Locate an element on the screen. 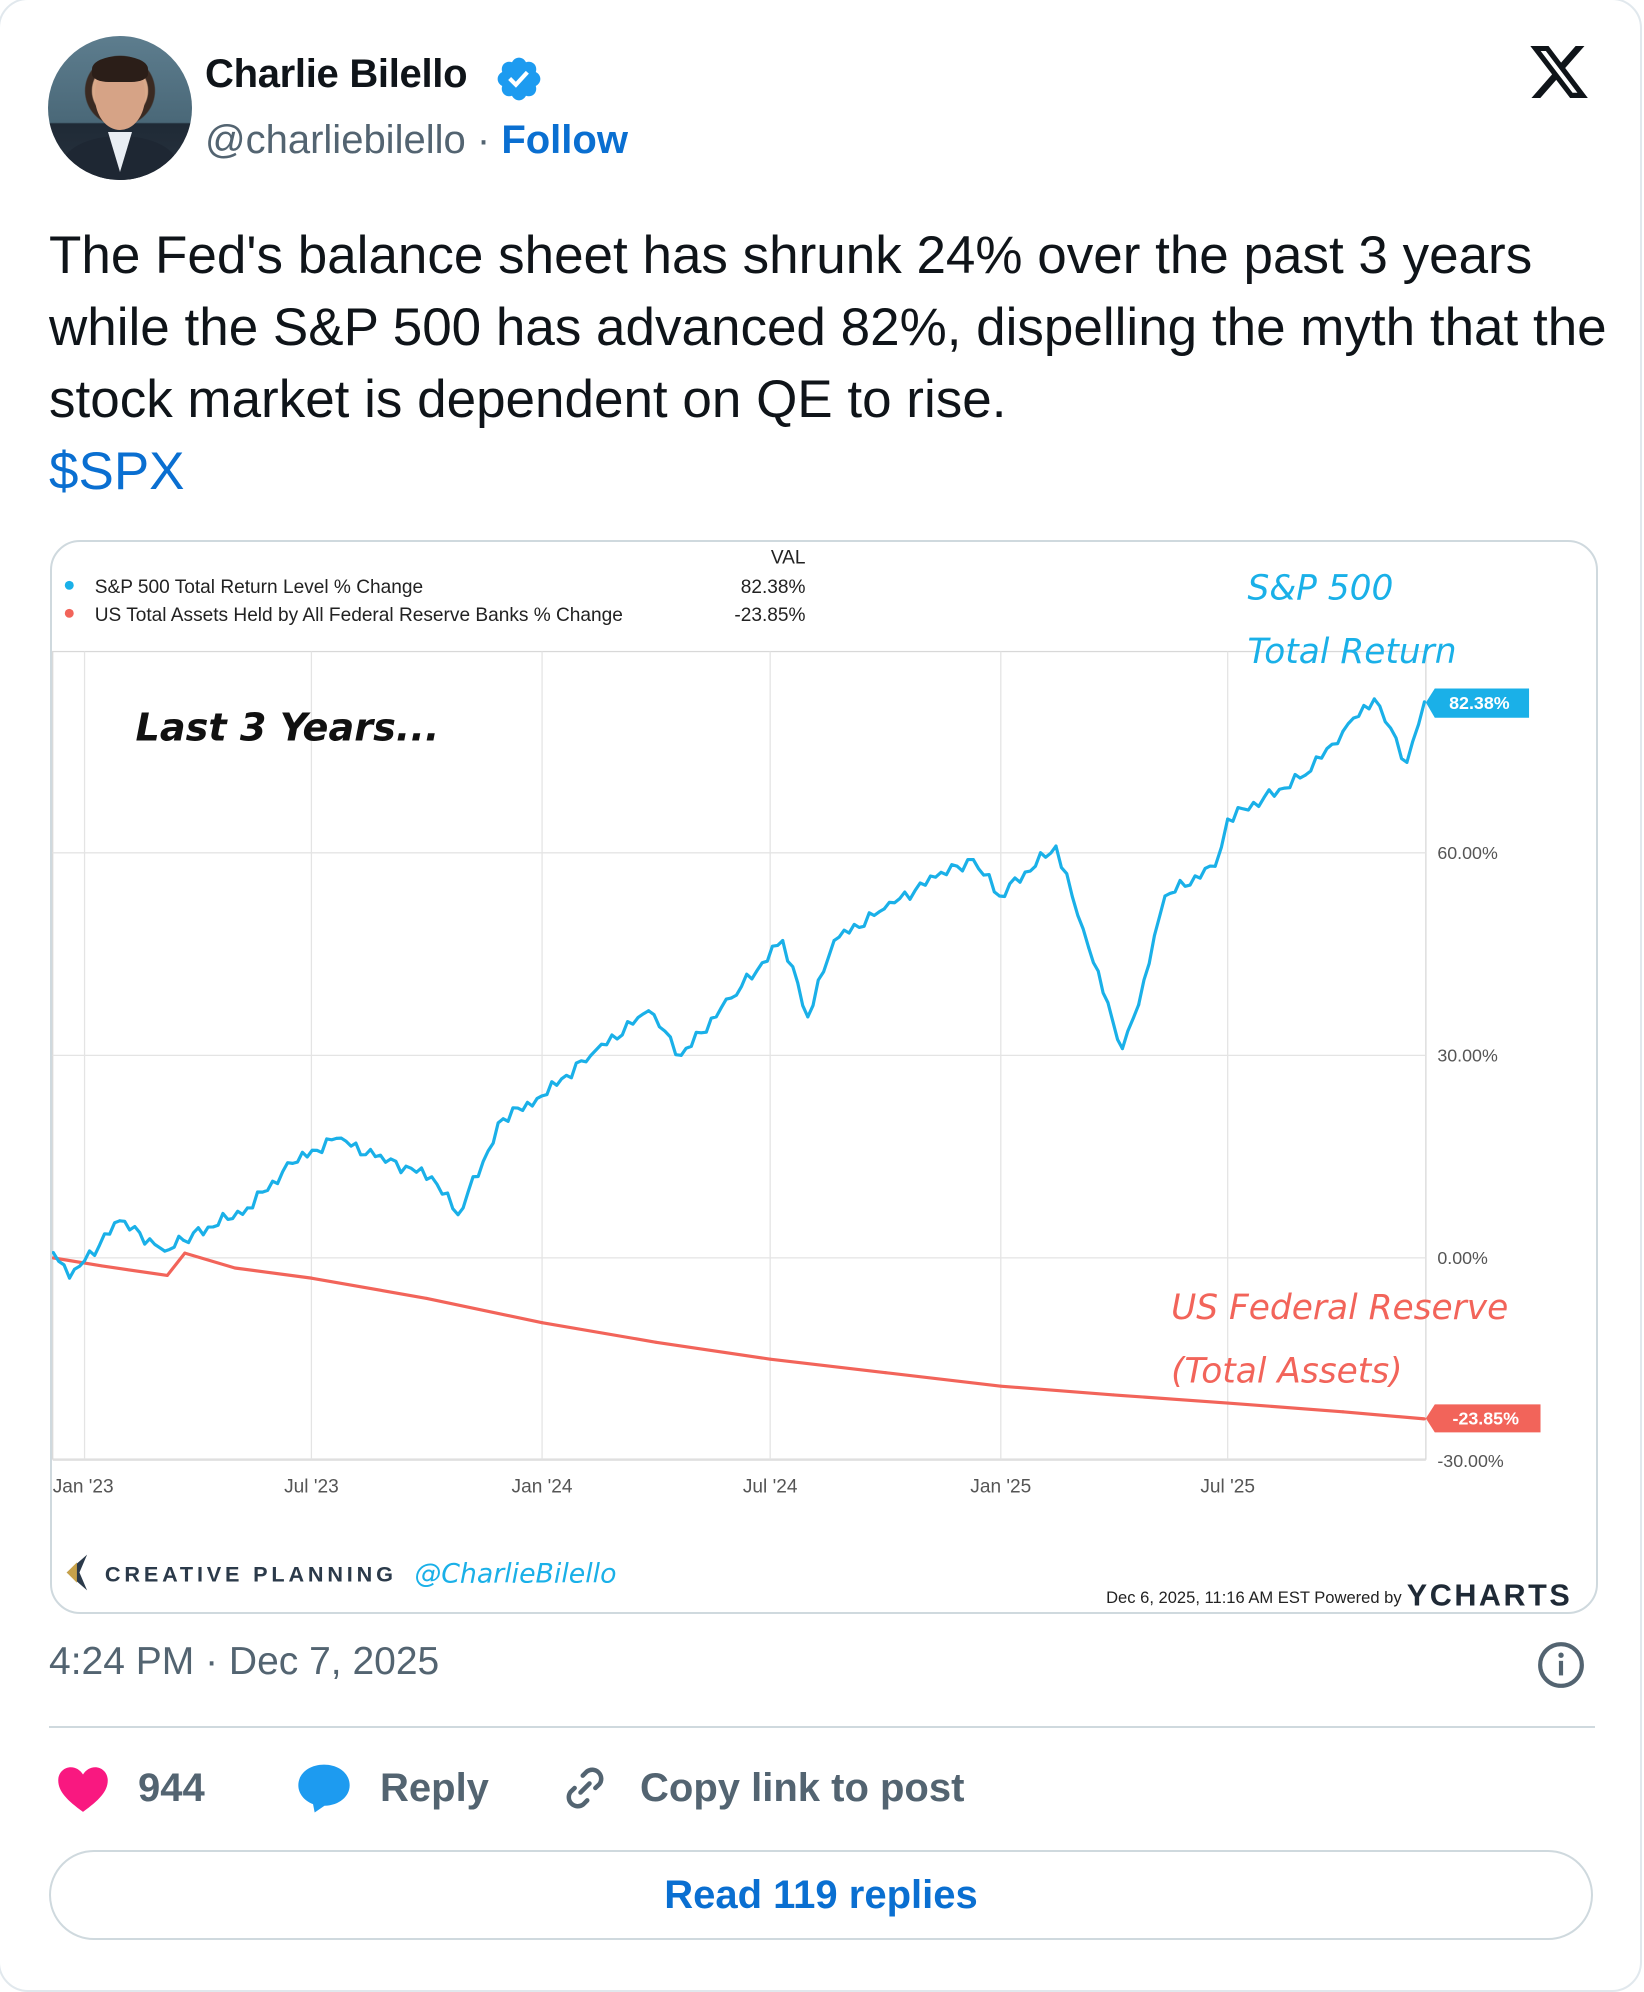  copy-link-button: Copy link to post is located at coordinates (761, 1788).